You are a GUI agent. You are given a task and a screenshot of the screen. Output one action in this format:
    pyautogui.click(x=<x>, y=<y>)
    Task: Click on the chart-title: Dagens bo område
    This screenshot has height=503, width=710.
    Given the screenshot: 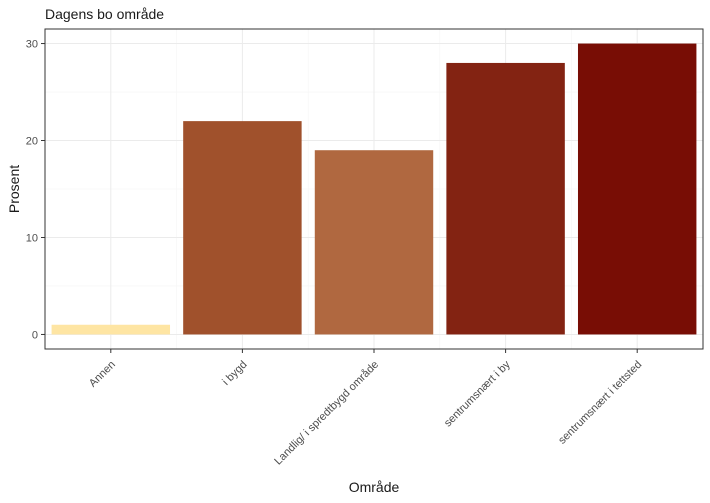 What is the action you would take?
    pyautogui.click(x=104, y=14)
    